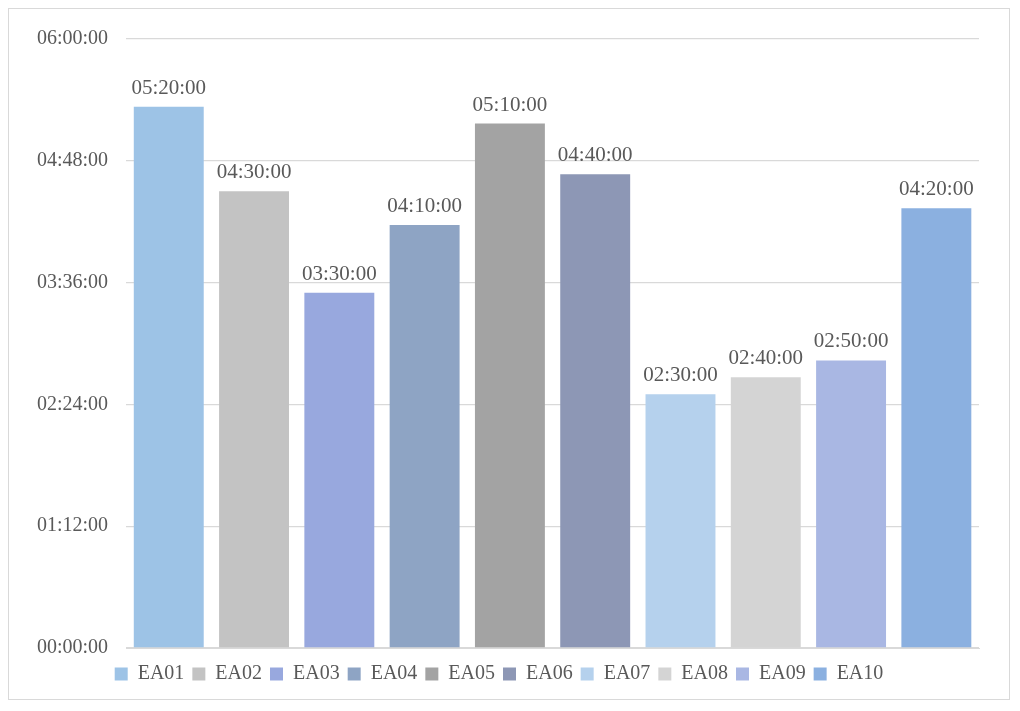  Describe the element at coordinates (339, 272) in the screenshot. I see `data-label: 03:30:00` at that location.